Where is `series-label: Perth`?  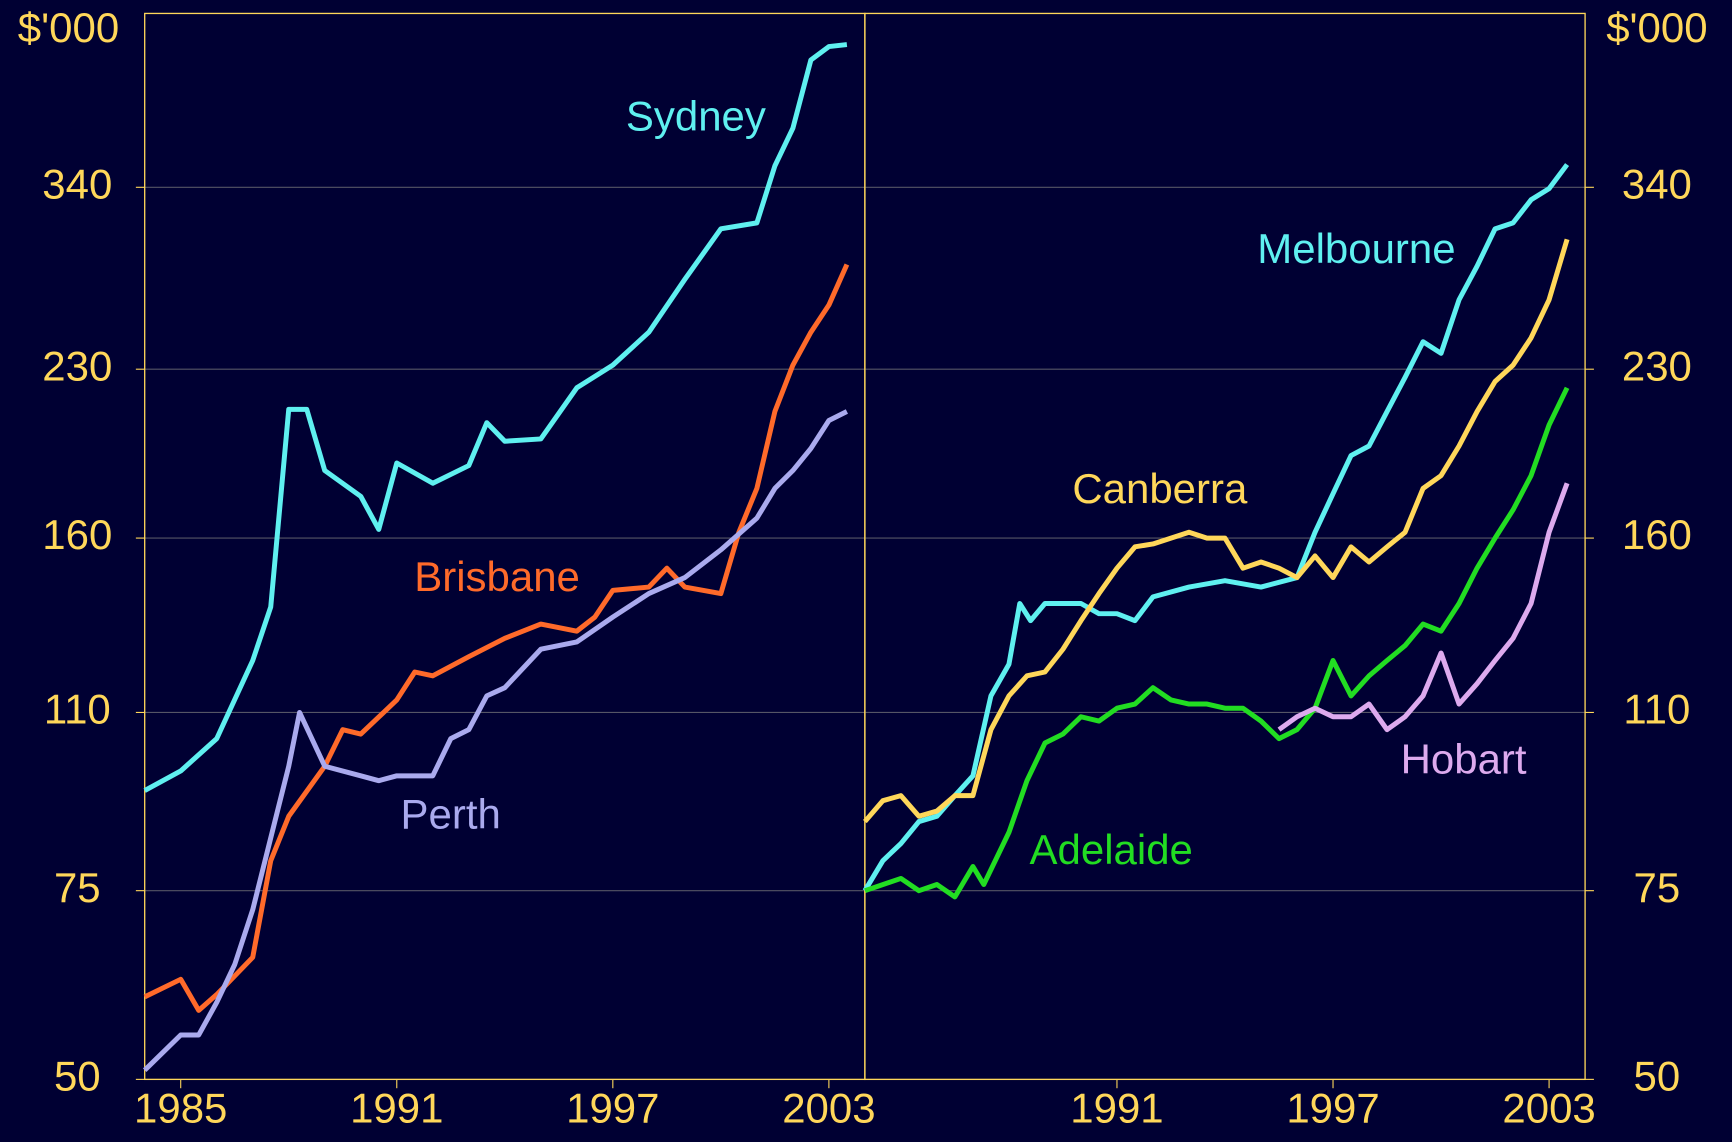
series-label: Perth is located at coordinates (451, 814).